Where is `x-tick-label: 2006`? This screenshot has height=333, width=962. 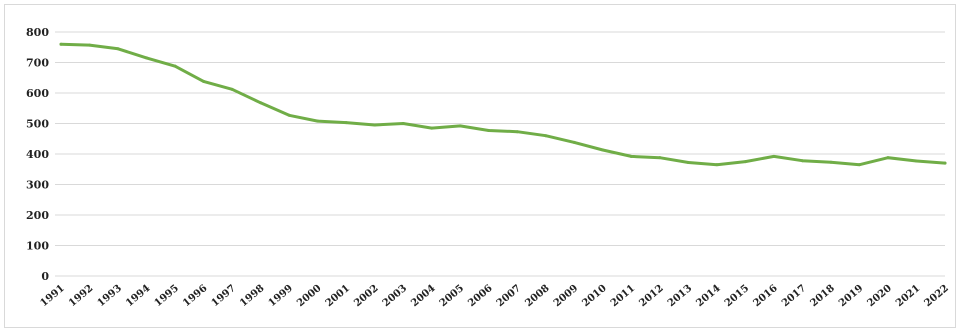 x-tick-label: 2006 is located at coordinates (480, 296).